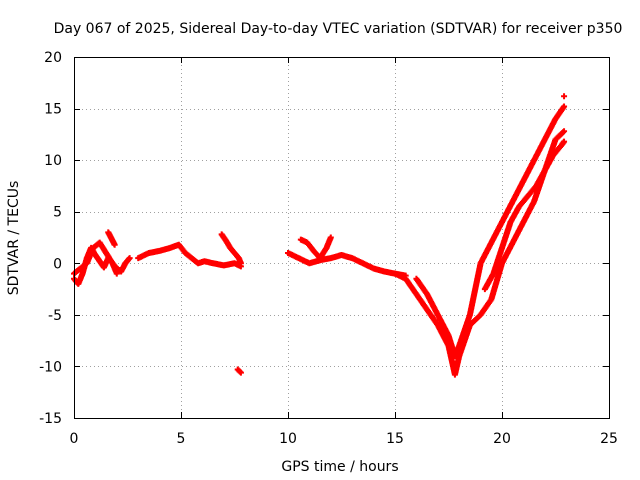 Image resolution: width=640 pixels, height=480 pixels. Describe the element at coordinates (57, 213) in the screenshot. I see `y-tick-label: 5` at that location.